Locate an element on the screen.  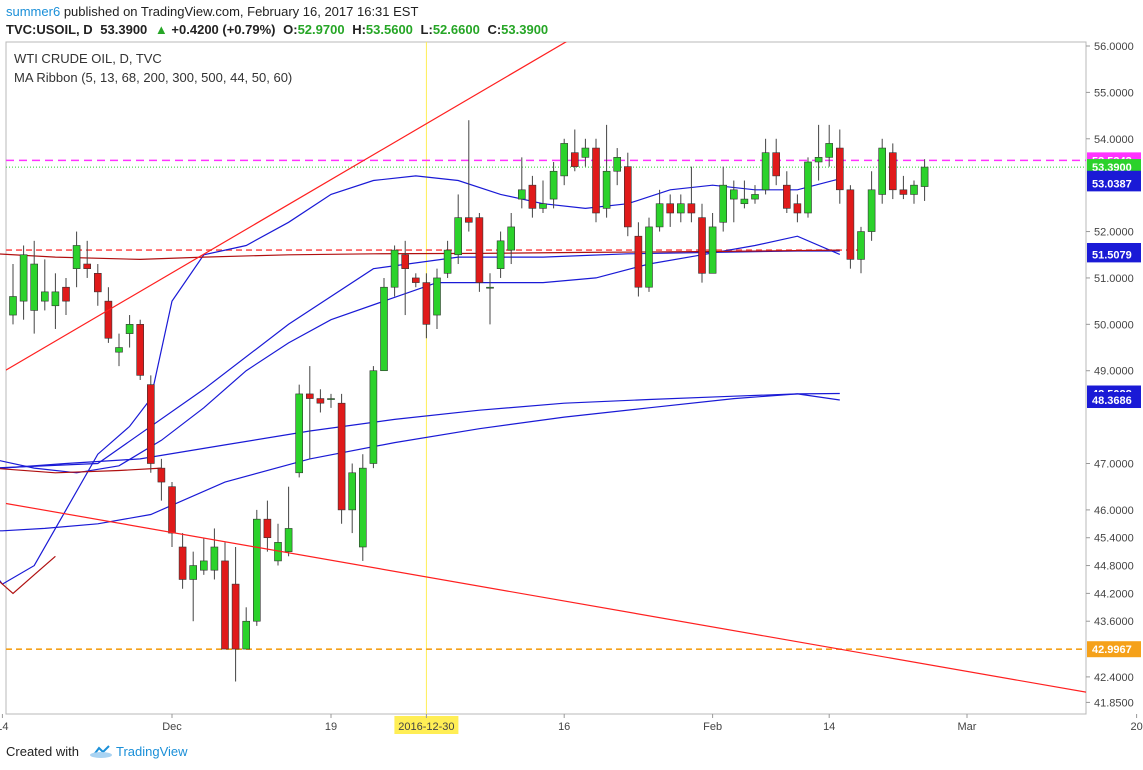
author-link: summer6 is located at coordinates (33, 11).